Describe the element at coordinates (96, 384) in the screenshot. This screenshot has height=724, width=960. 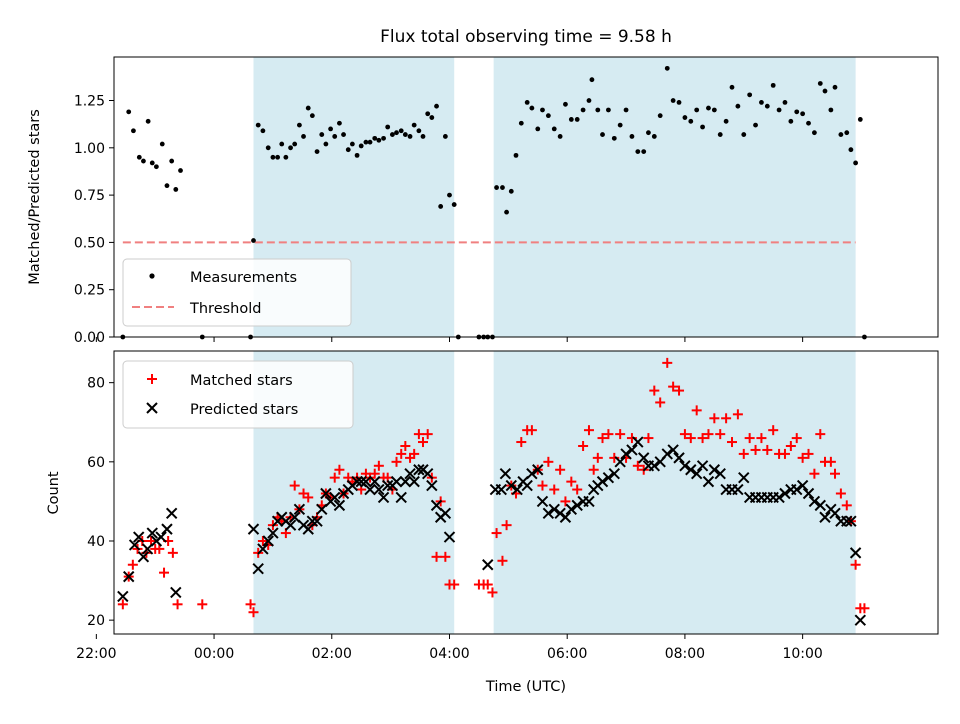
I see `count-y-tick-label: 80` at that location.